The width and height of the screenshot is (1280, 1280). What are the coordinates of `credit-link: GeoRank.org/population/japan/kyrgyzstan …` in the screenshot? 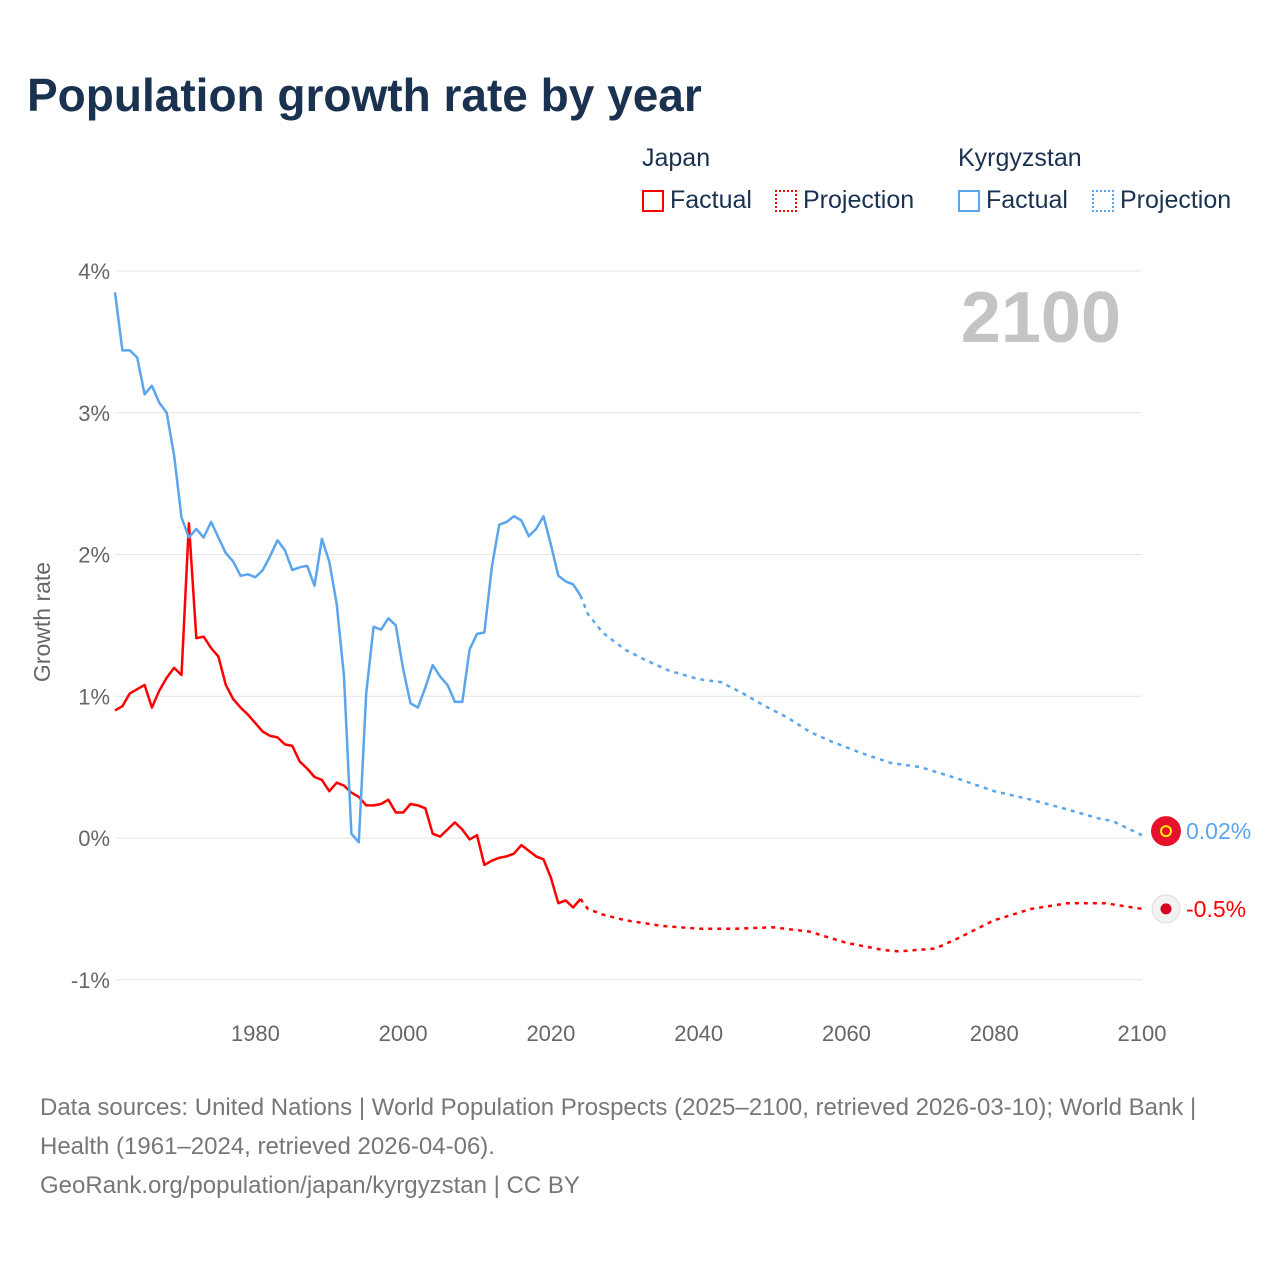 It's located at (310, 1185).